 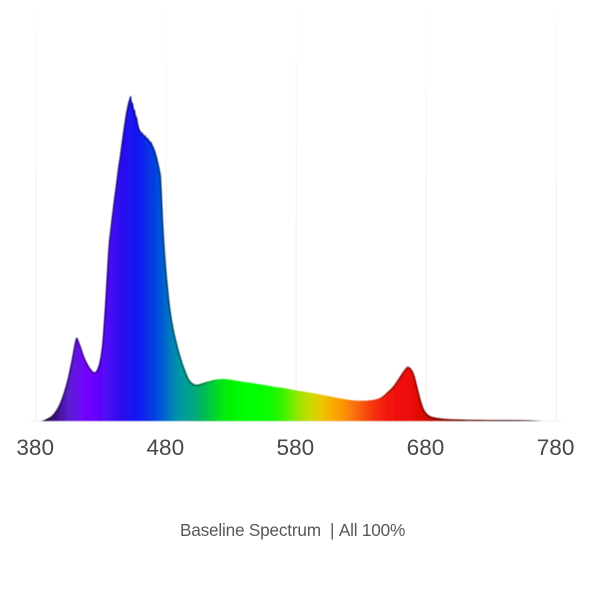 I want to click on svg-text: 680, so click(x=426, y=447).